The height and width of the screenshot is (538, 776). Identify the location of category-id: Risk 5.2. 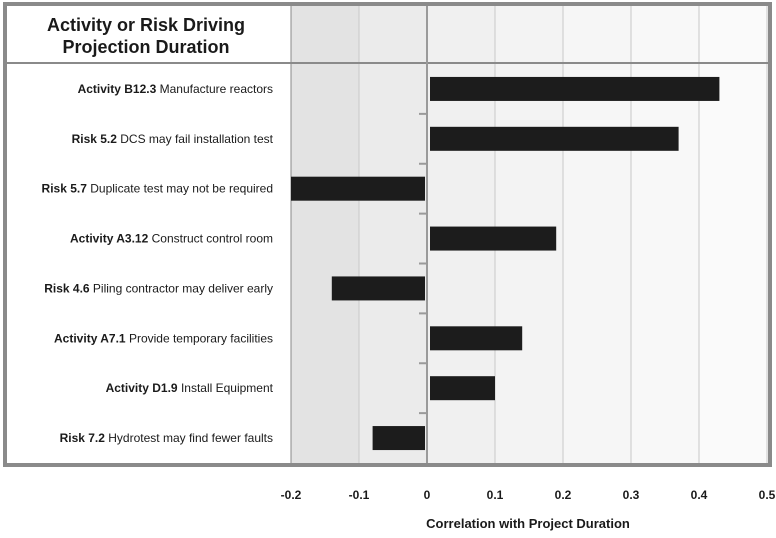
(96, 139).